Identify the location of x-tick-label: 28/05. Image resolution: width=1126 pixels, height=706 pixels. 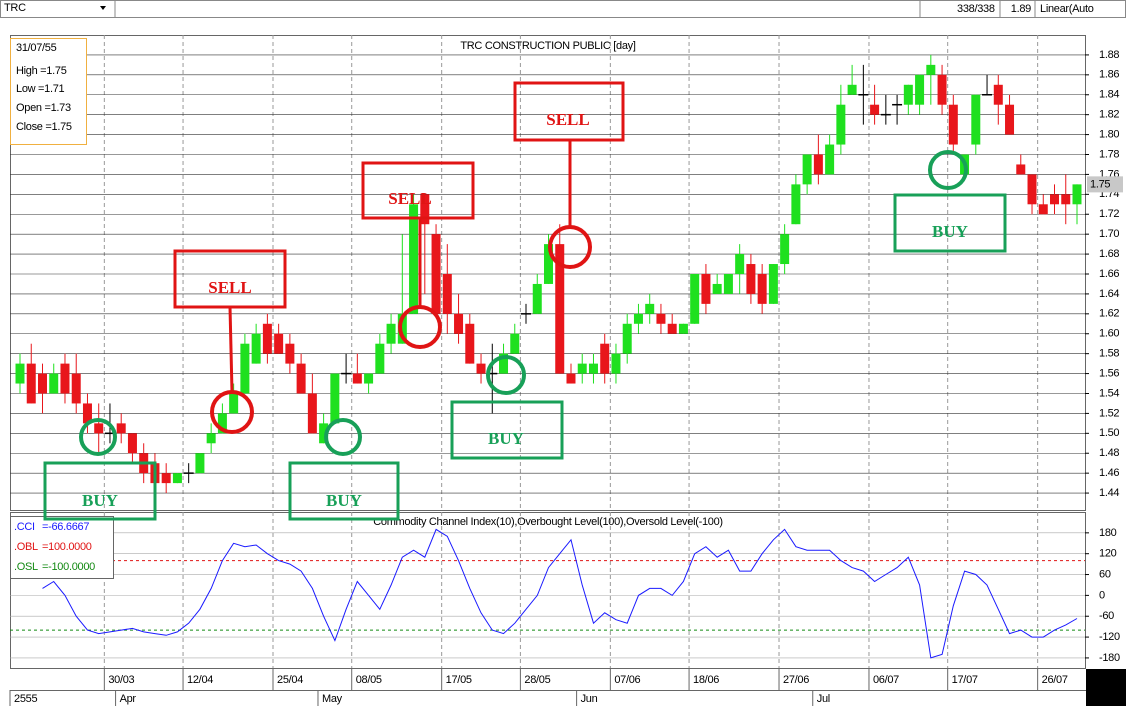
(537, 680).